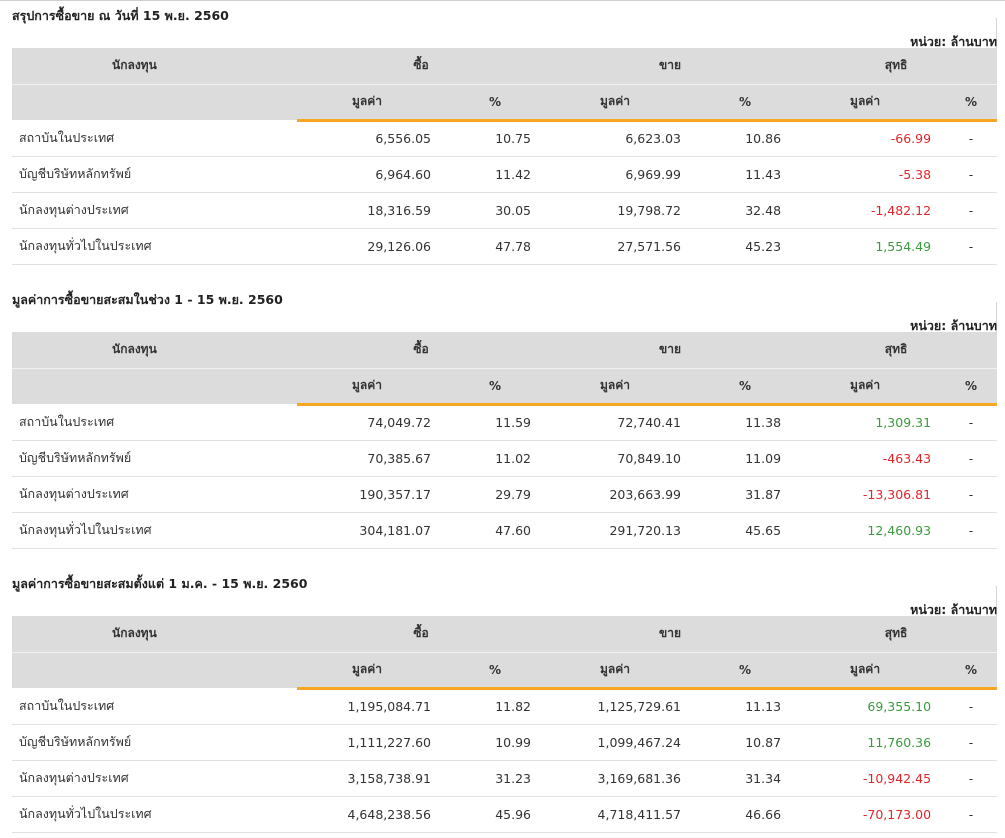  Describe the element at coordinates (745, 458) in the screenshot. I see `sell-percent: 11.09` at that location.